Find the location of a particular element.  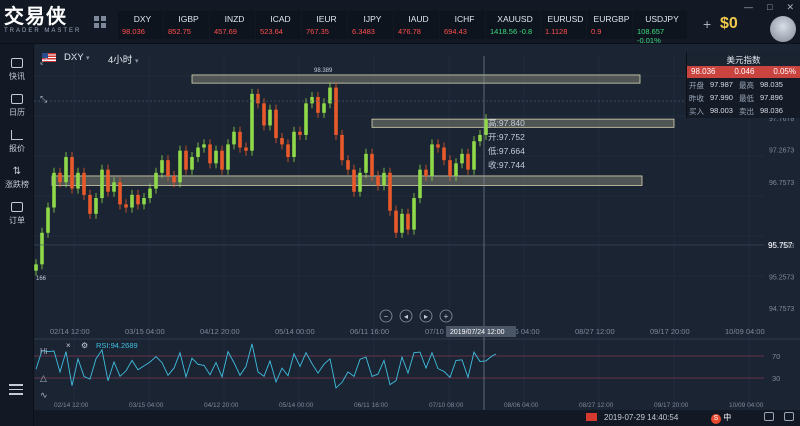

timeframe-selector: 4小时 ▾ is located at coordinates (123, 59).